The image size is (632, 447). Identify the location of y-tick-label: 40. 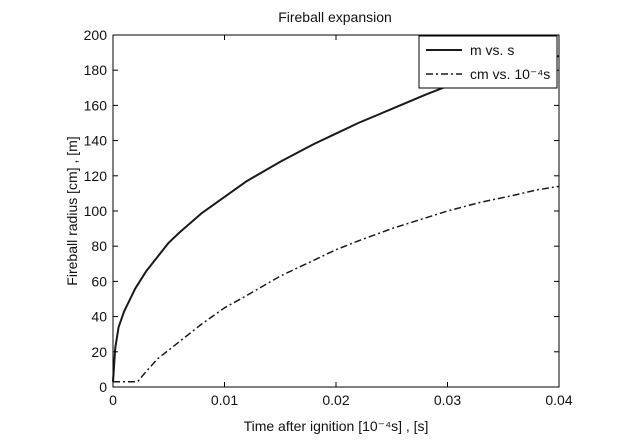
(99, 317).